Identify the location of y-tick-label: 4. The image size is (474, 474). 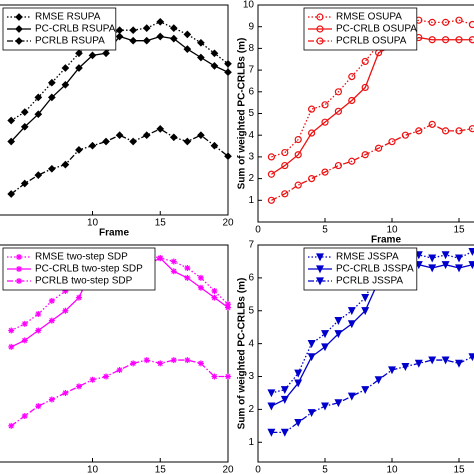
(251, 343).